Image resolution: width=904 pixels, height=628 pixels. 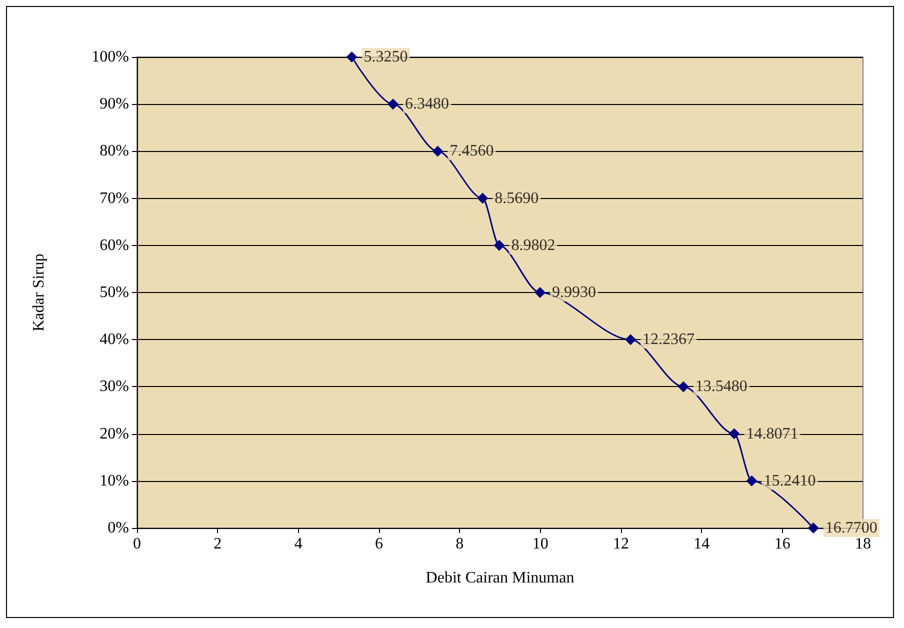 What do you see at coordinates (621, 544) in the screenshot?
I see `x-tick-label: 12` at bounding box center [621, 544].